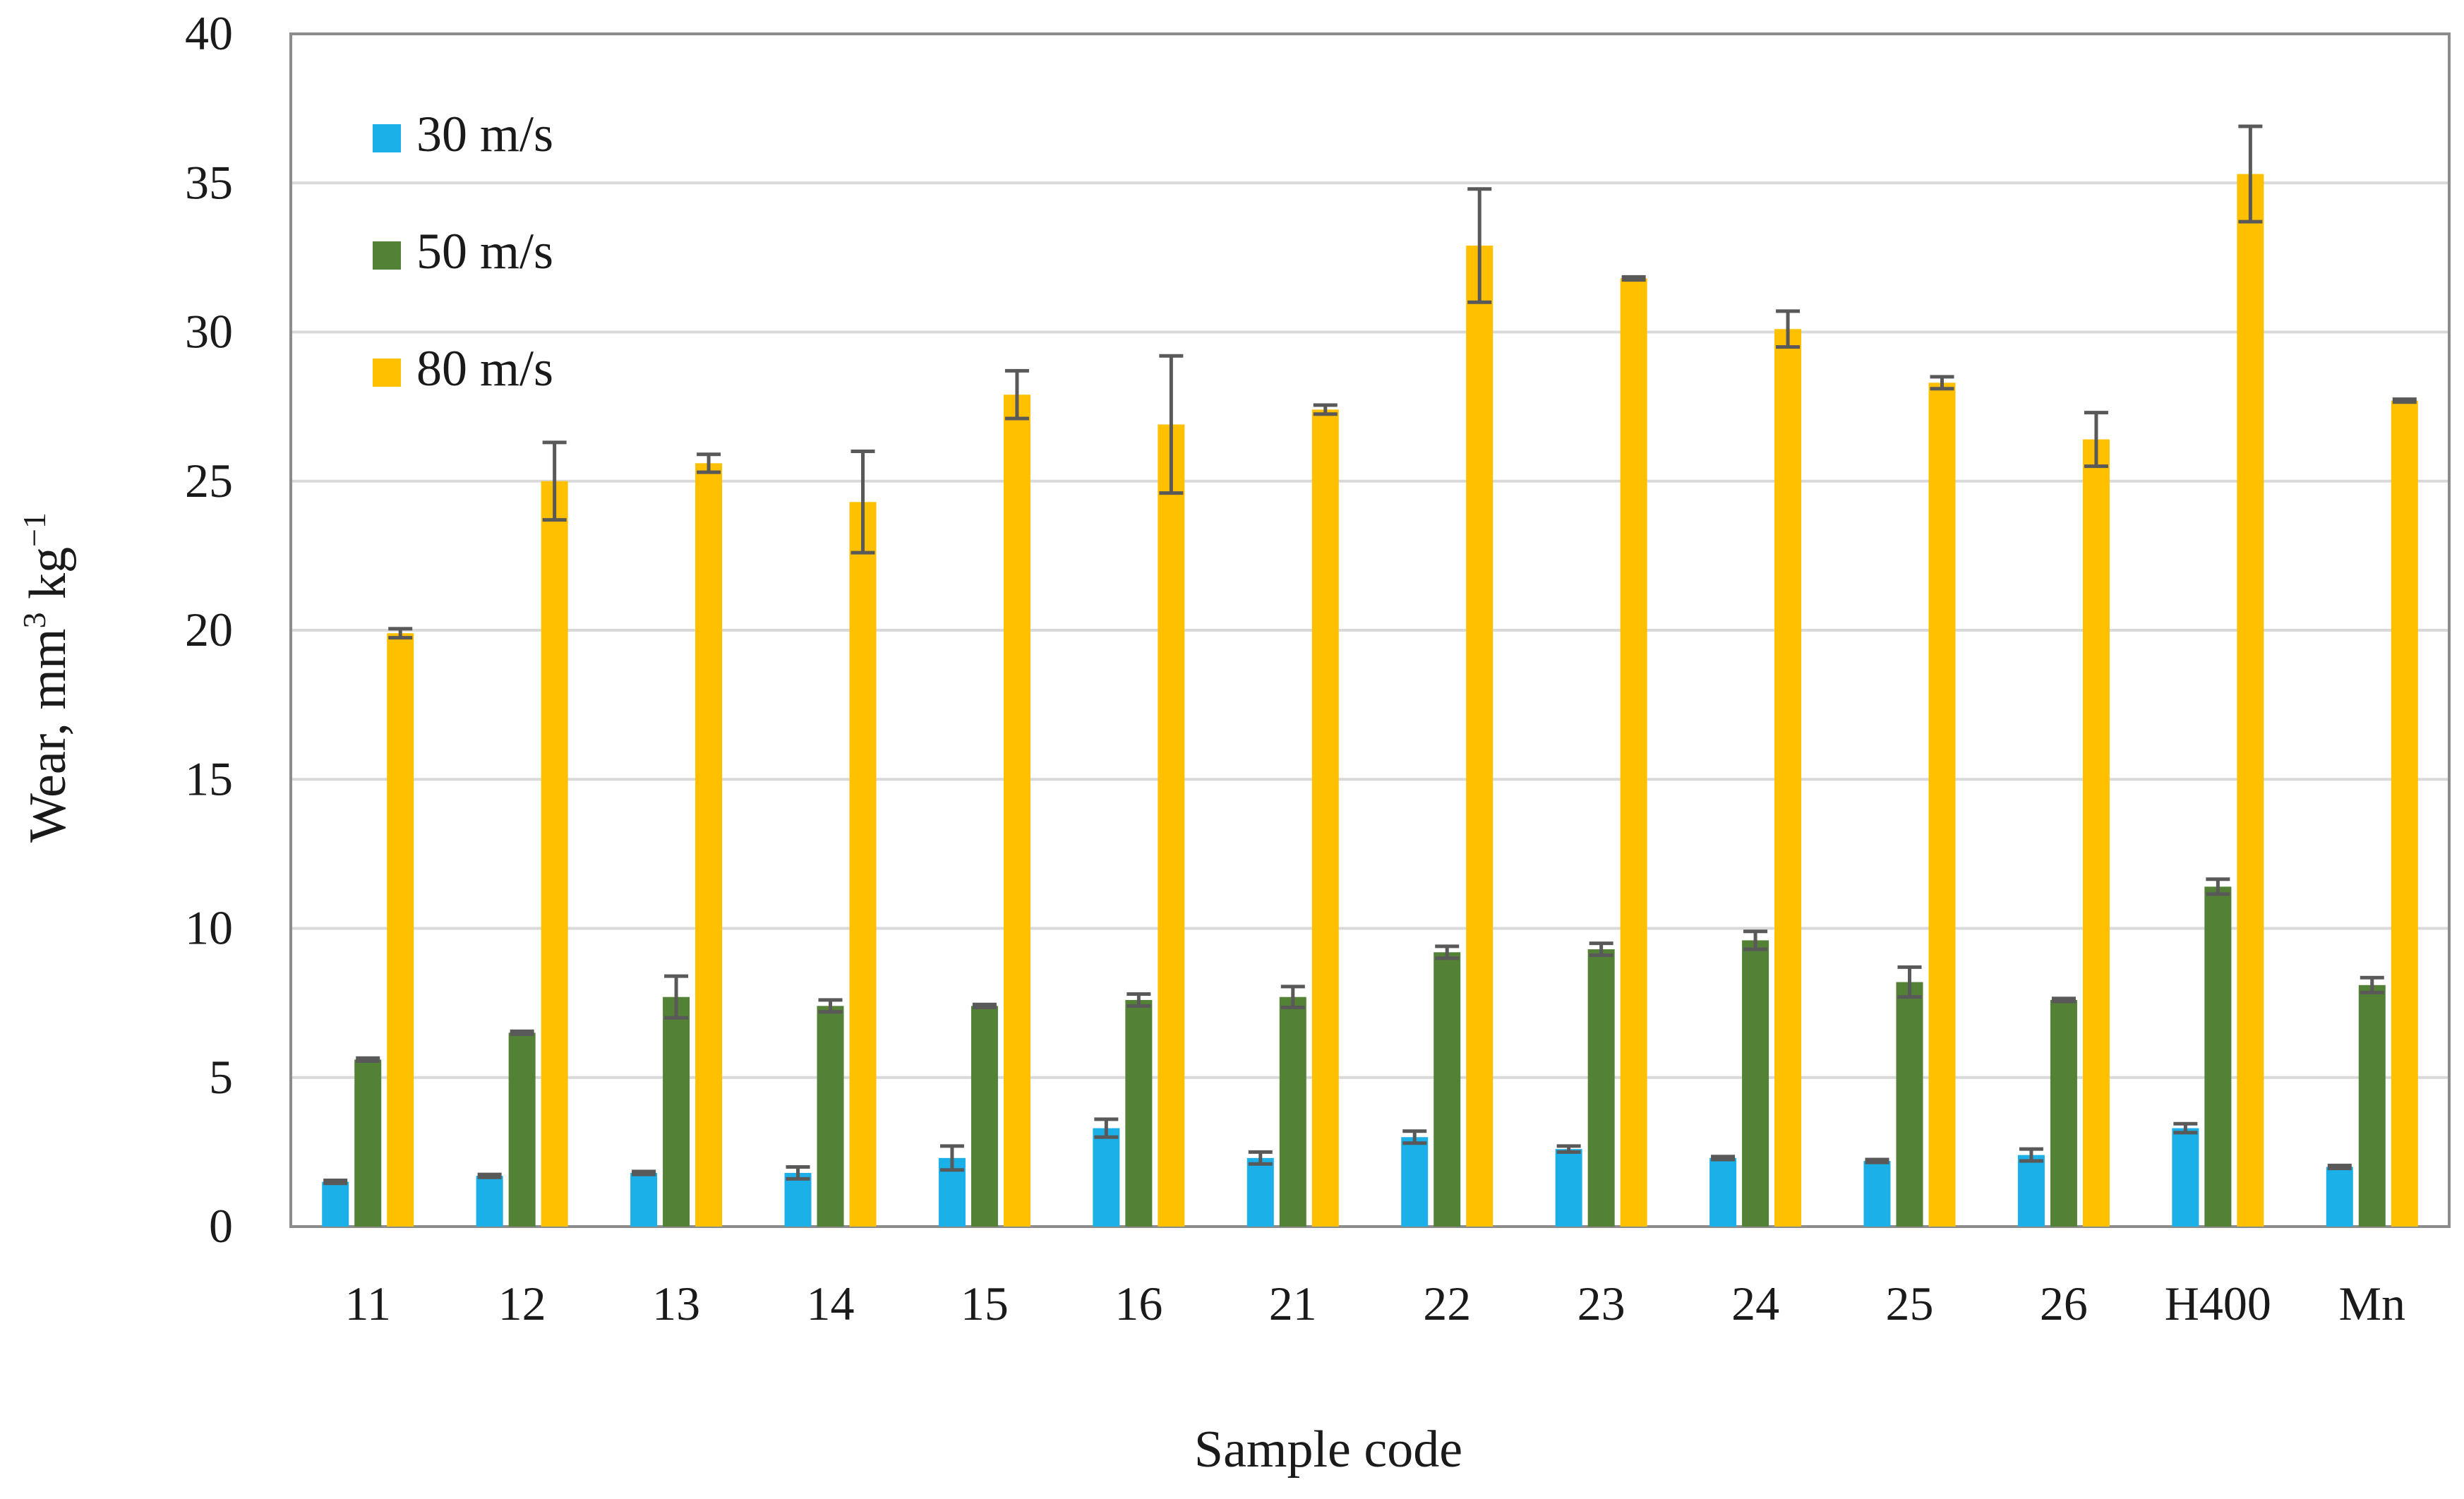 The image size is (2464, 1499). I want to click on y-tick-label: 20, so click(209, 629).